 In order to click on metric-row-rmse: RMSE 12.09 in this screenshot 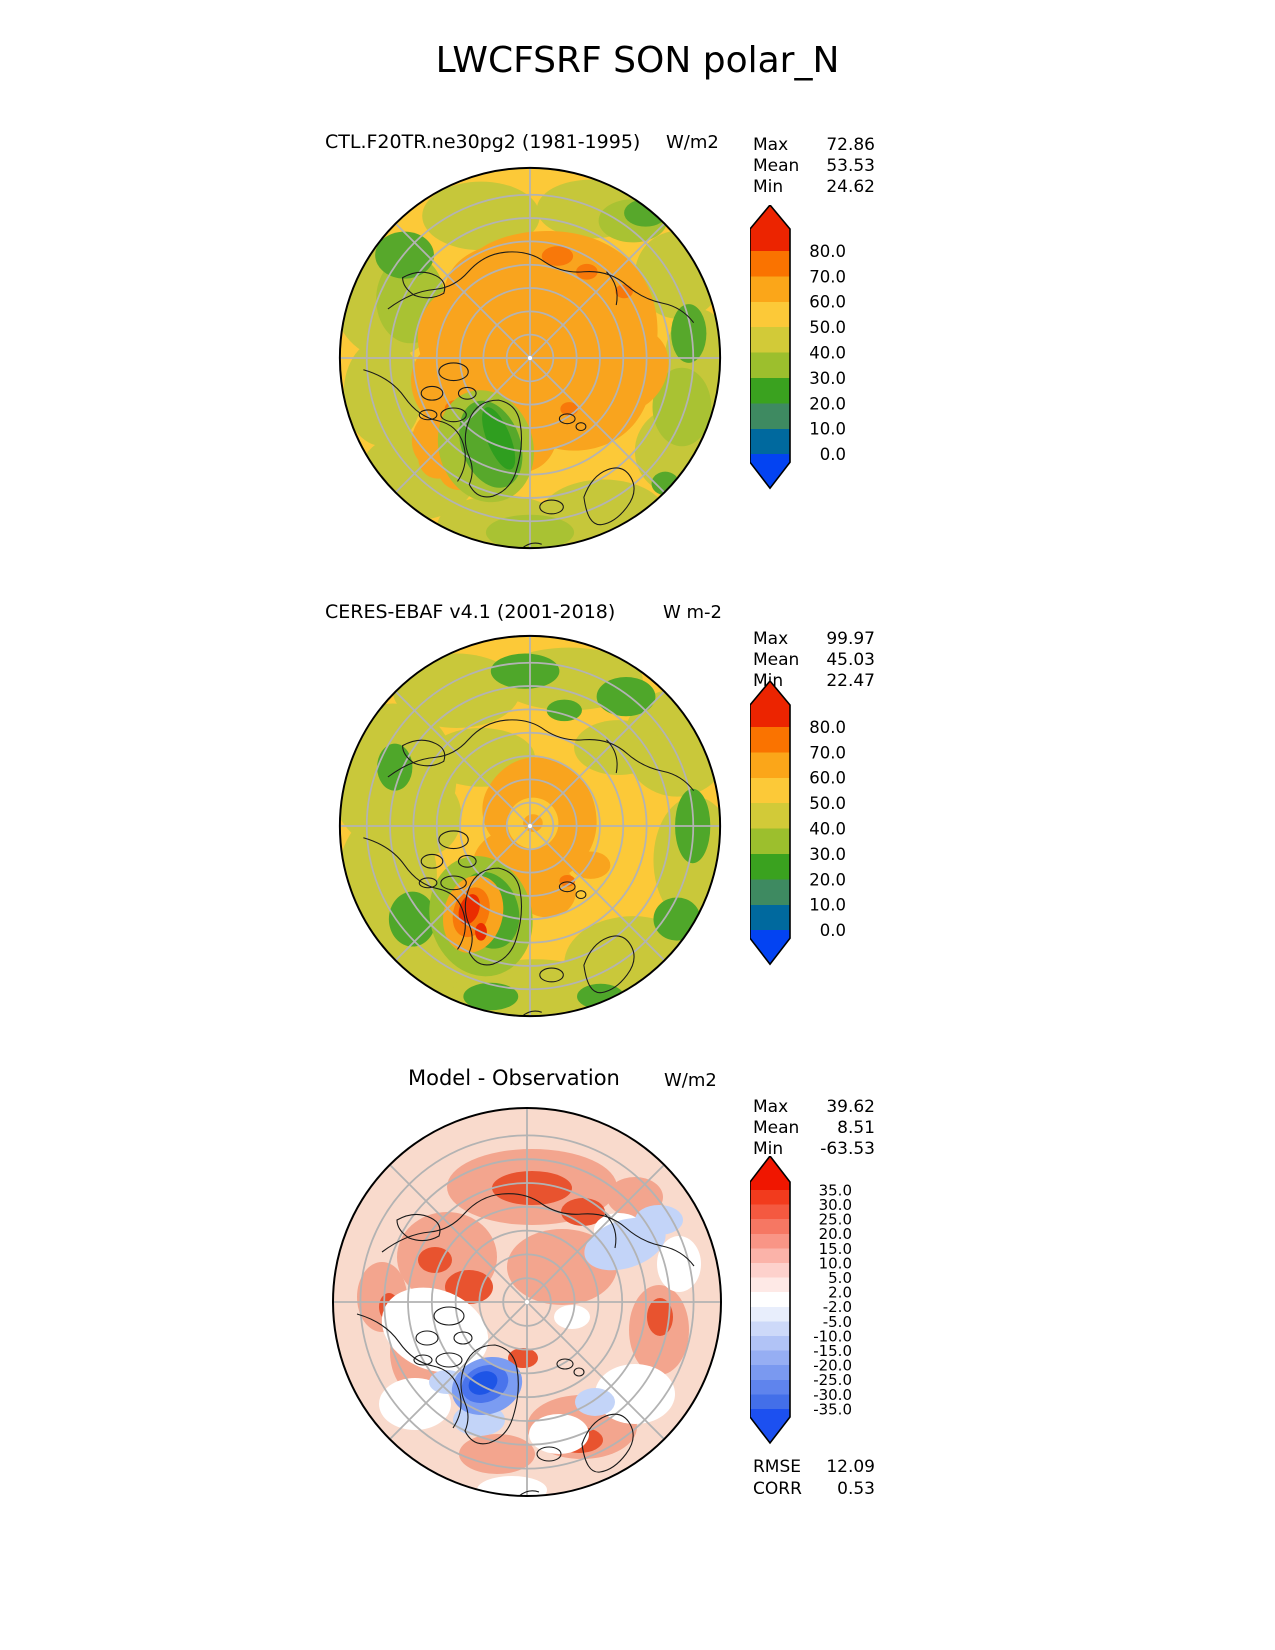, I will do `click(814, 1467)`.